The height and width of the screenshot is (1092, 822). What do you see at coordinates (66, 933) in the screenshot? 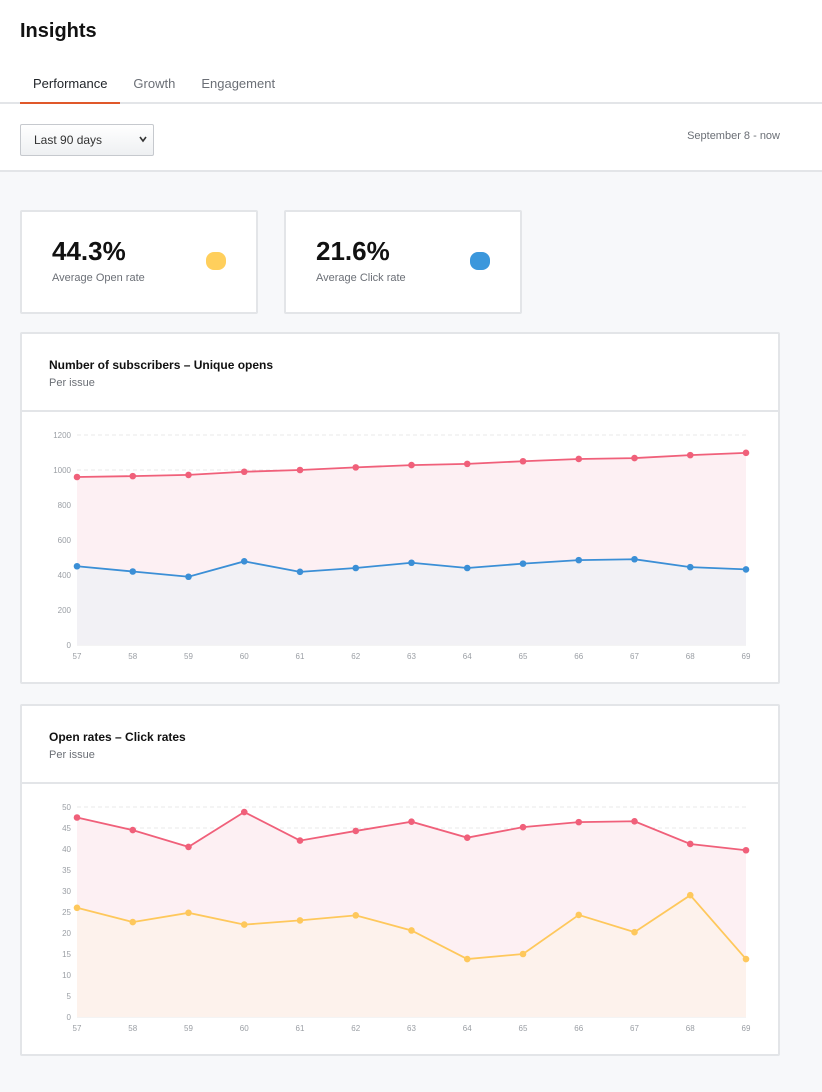
I see `y-tick-label: 20` at bounding box center [66, 933].